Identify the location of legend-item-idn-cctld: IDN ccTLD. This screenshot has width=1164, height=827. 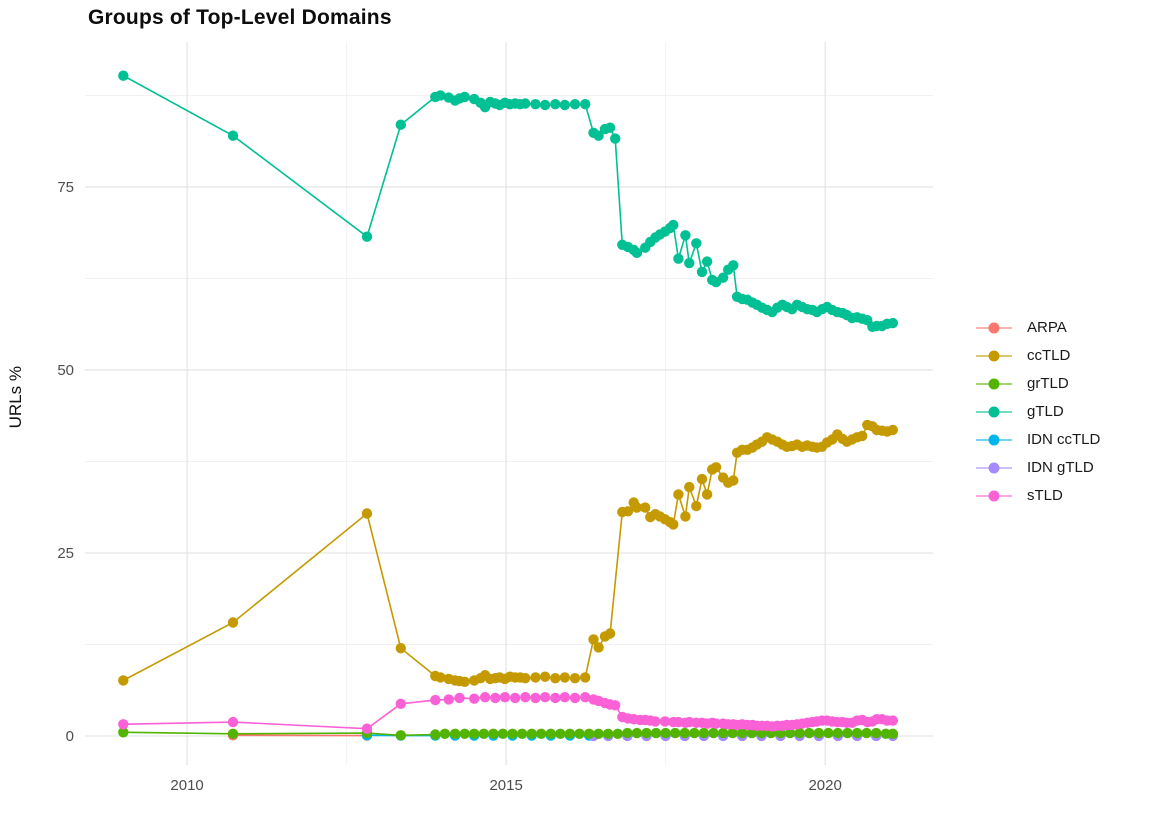
(1037, 439).